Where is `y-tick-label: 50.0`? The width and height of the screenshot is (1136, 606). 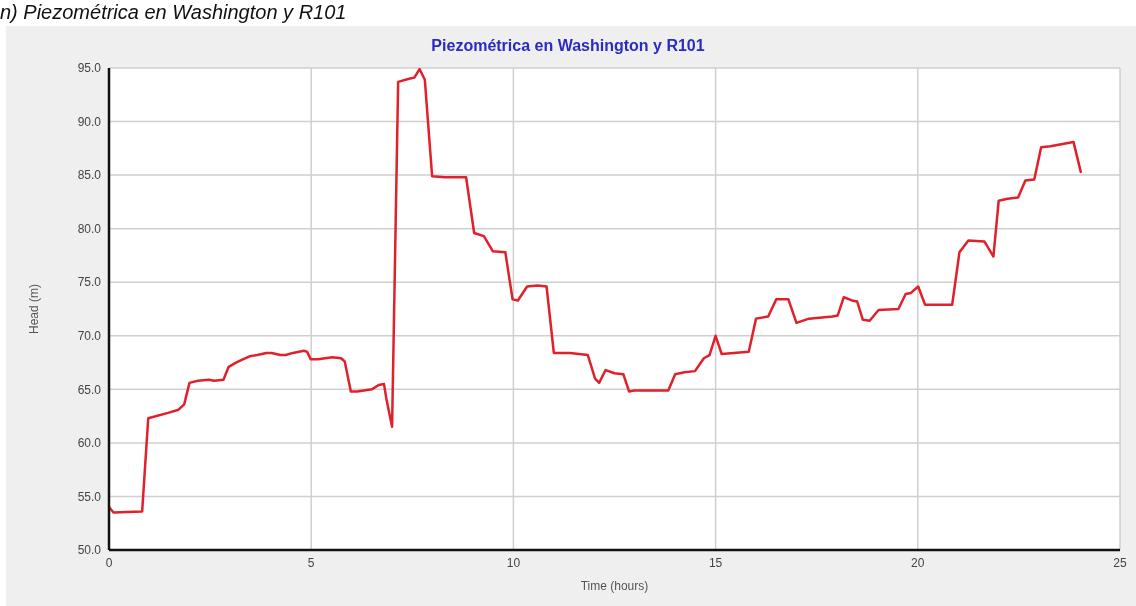
y-tick-label: 50.0 is located at coordinates (89, 550).